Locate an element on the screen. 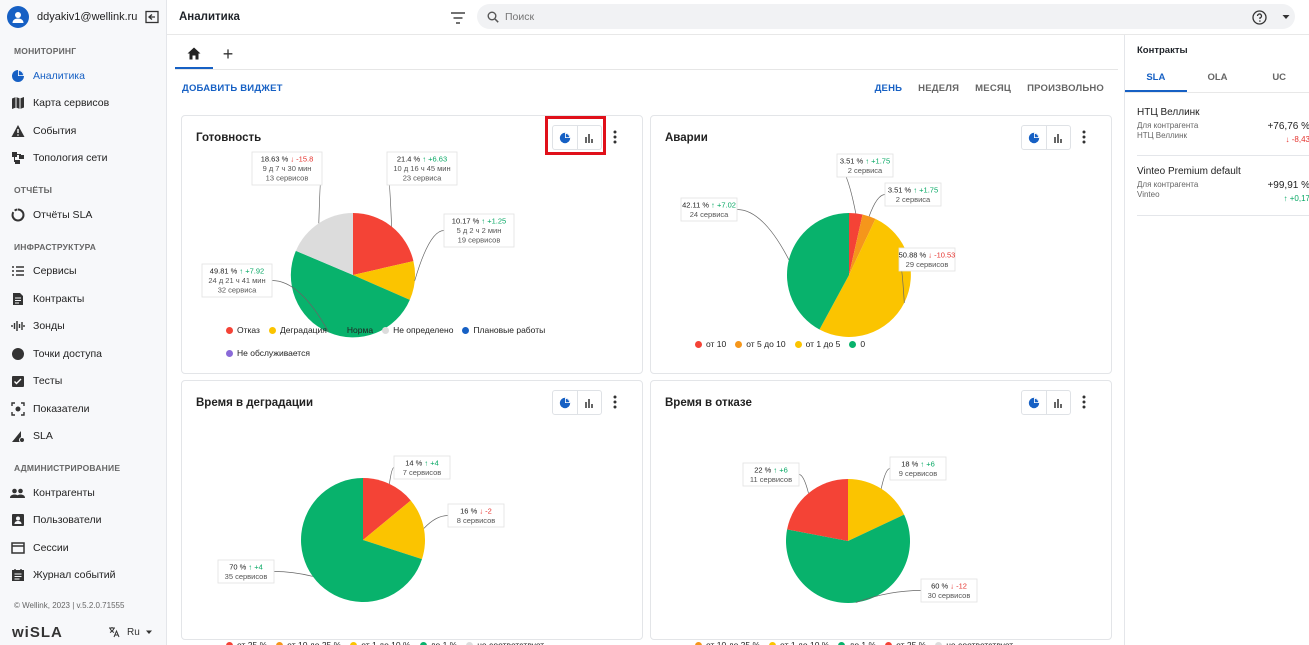 The image size is (1309, 645). tab-home is located at coordinates (194, 54).